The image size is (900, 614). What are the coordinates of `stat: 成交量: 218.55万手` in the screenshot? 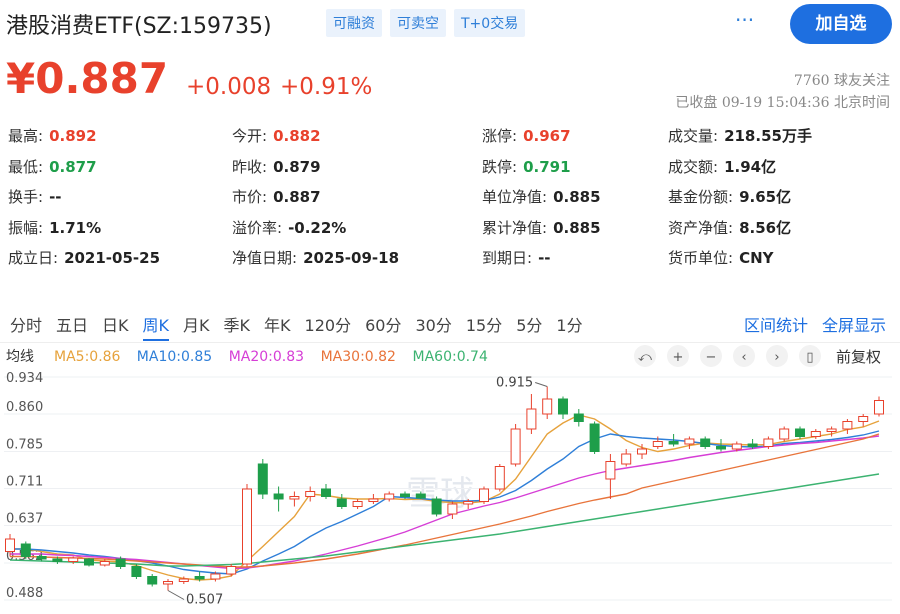 It's located at (740, 135).